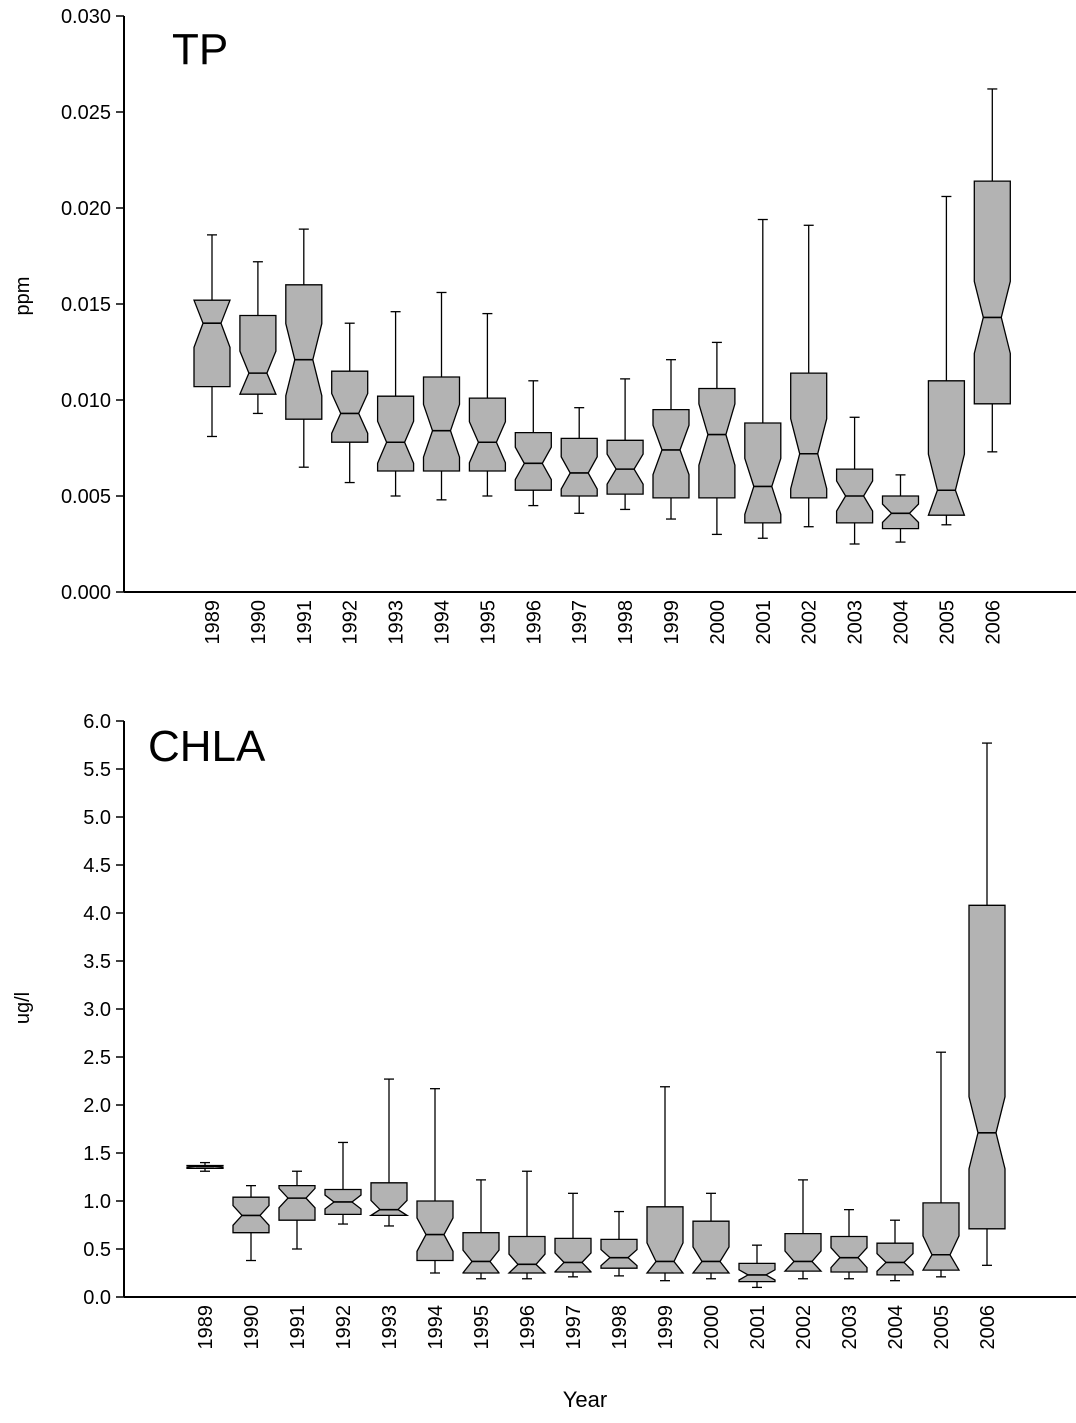 Image resolution: width=1076 pixels, height=1423 pixels. Describe the element at coordinates (666, 1327) in the screenshot. I see `chla-x-tick-label: 1999` at that location.